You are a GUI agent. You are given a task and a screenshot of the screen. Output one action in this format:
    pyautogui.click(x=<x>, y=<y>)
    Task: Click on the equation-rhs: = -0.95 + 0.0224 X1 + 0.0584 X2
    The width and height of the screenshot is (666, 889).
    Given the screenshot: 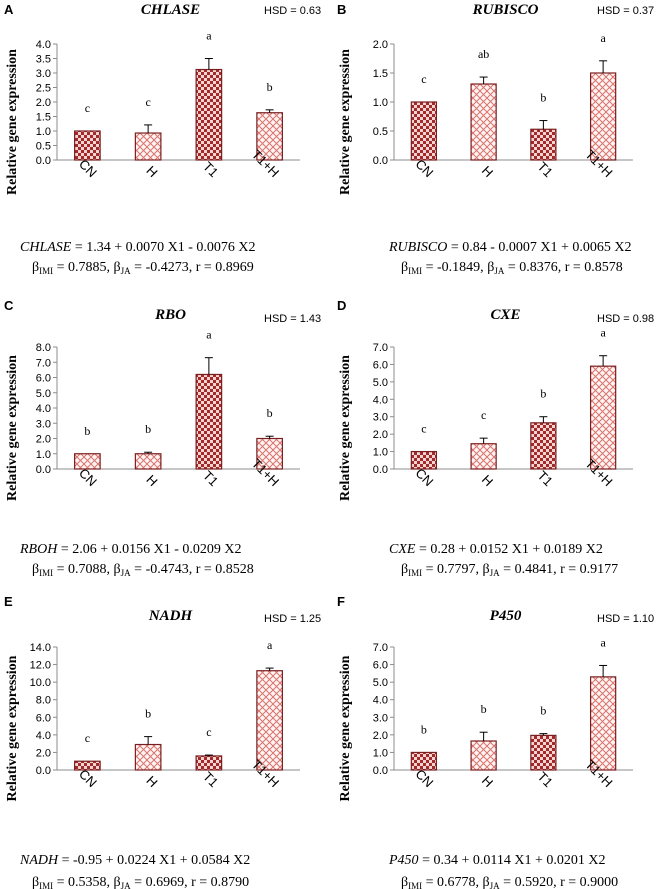 What is the action you would take?
    pyautogui.click(x=154, y=860)
    